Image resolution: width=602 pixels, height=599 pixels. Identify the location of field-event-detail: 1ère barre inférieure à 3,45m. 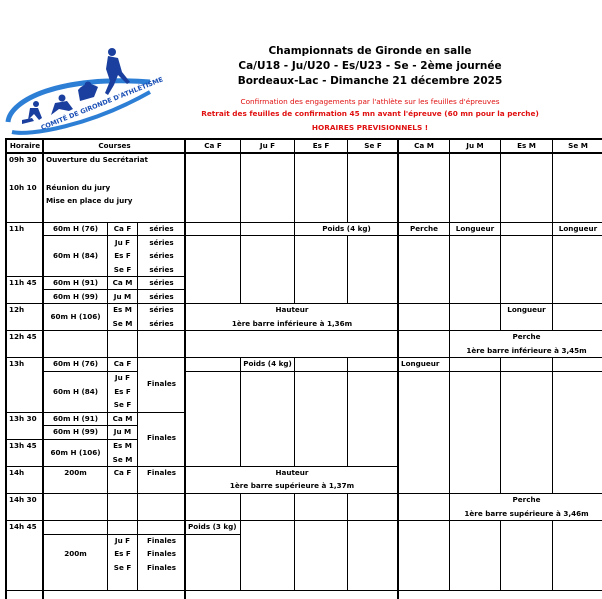
(526, 350).